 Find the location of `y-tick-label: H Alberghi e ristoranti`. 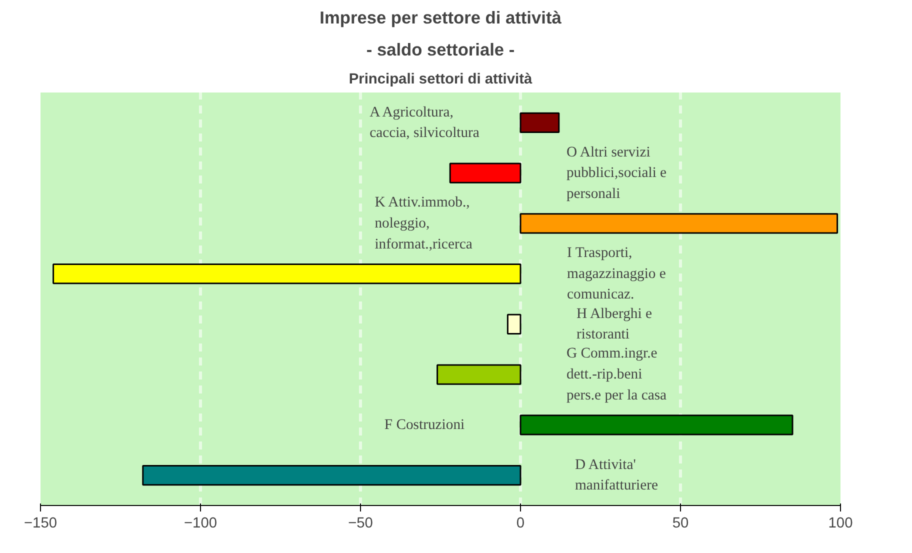

y-tick-label: H Alberghi e ristoranti is located at coordinates (614, 324).